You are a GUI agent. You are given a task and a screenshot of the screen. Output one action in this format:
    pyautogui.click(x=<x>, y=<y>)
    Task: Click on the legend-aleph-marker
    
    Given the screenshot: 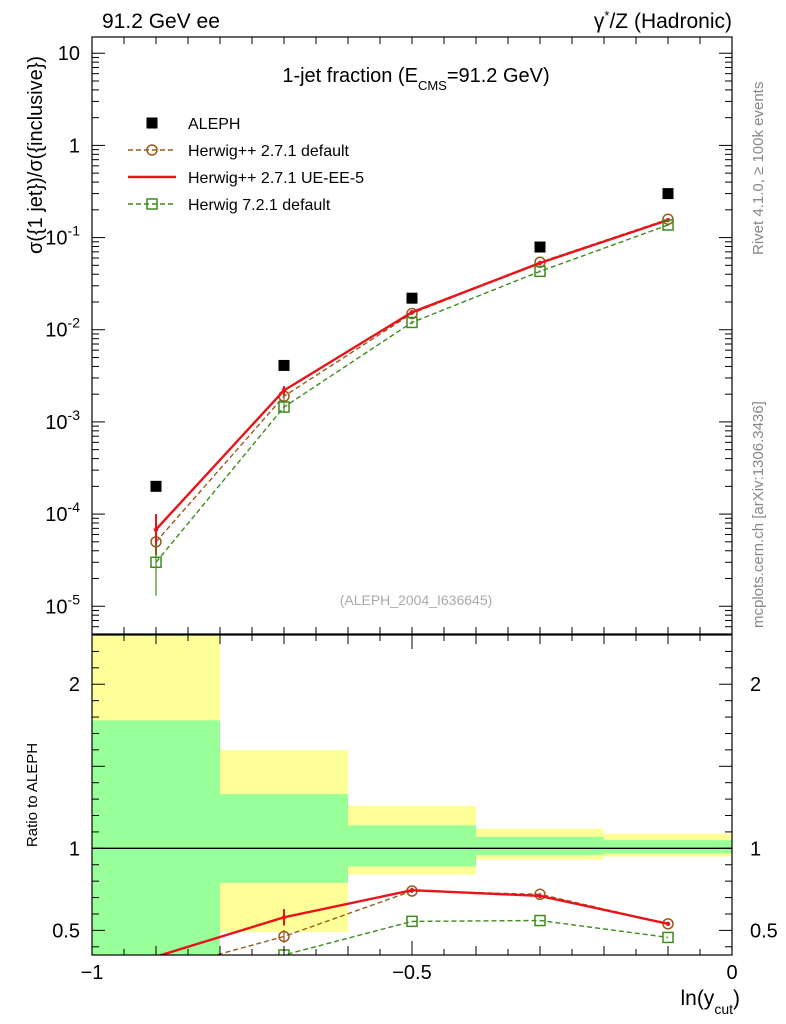 What is the action you would take?
    pyautogui.click(x=152, y=123)
    